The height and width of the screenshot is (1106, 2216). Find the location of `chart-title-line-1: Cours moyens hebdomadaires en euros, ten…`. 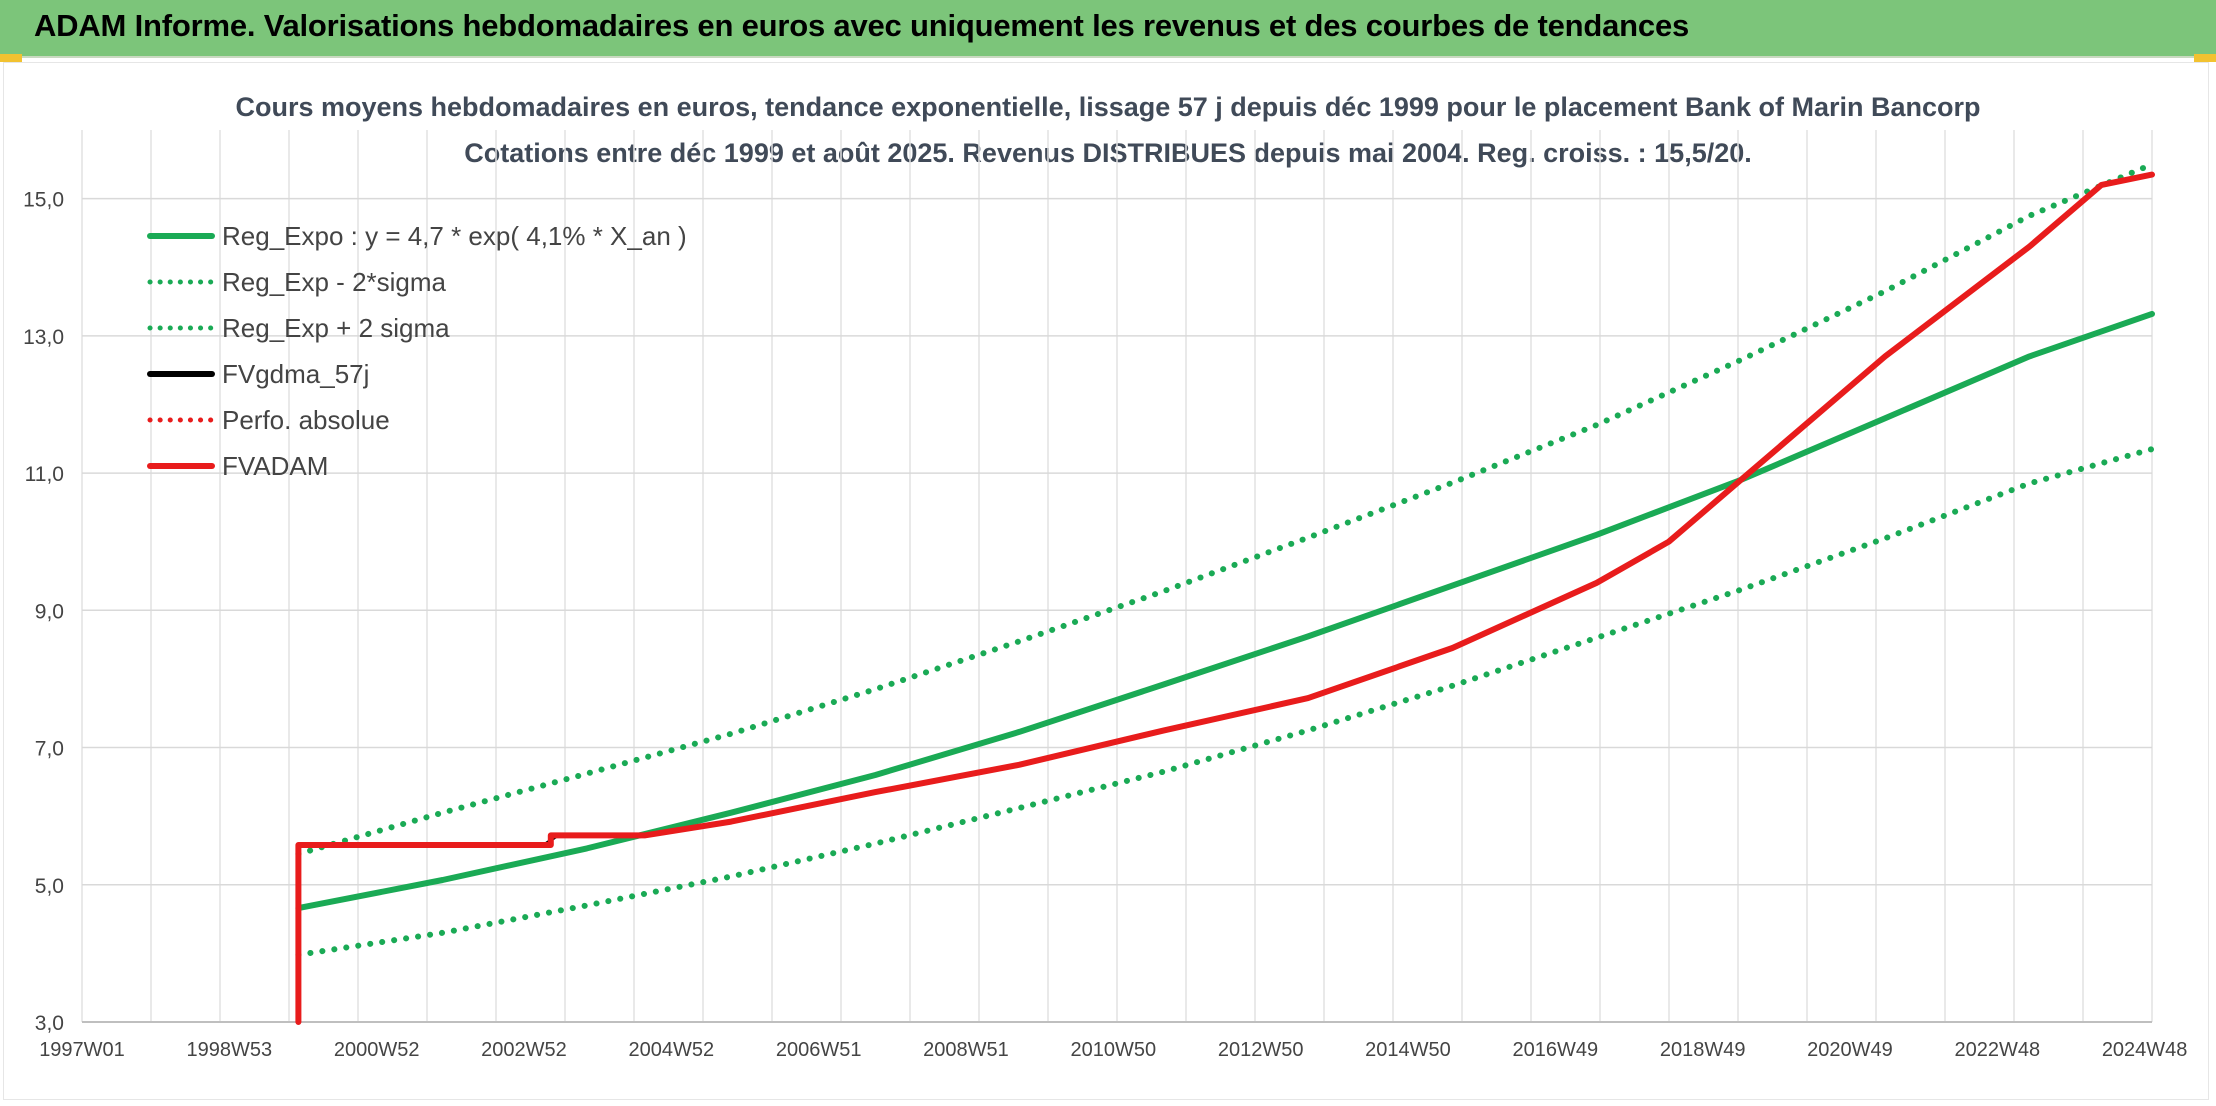

chart-title-line-1: Cours moyens hebdomadaires en euros, ten… is located at coordinates (1108, 107).